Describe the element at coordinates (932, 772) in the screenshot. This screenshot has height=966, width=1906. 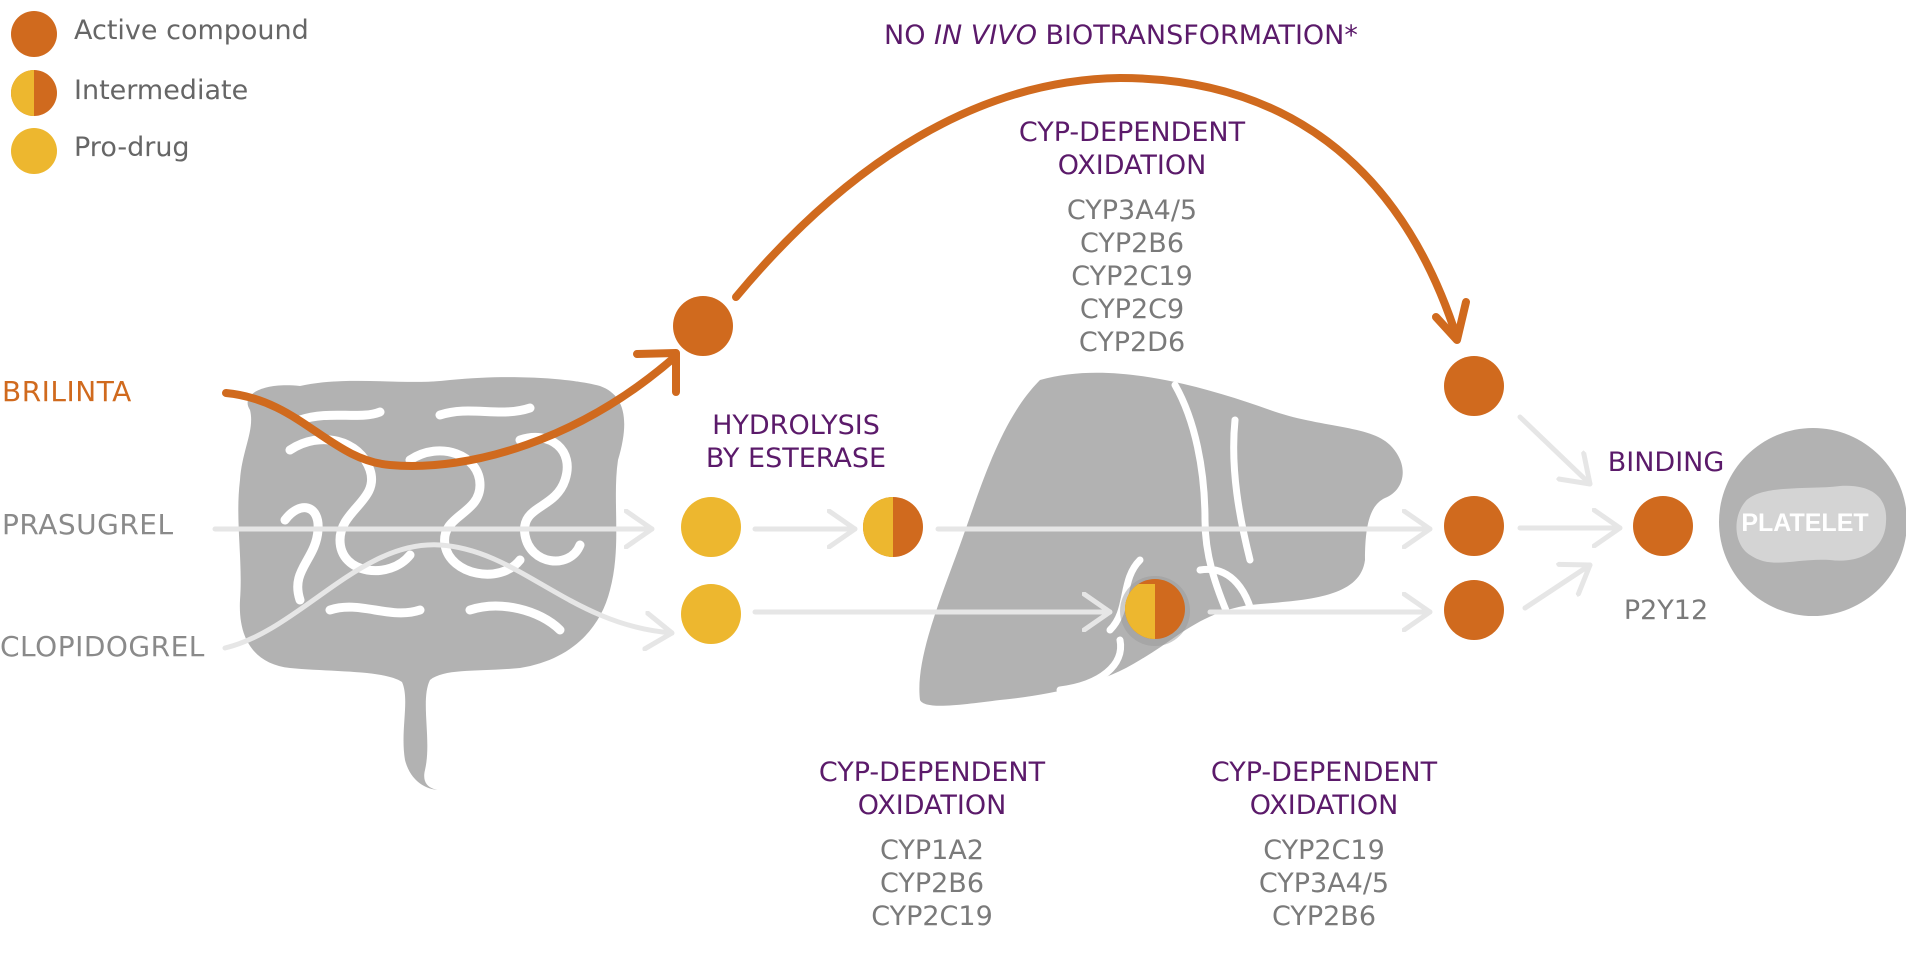
I see `cyp-bottom-left-line1: CYP-DEPENDENT` at that location.